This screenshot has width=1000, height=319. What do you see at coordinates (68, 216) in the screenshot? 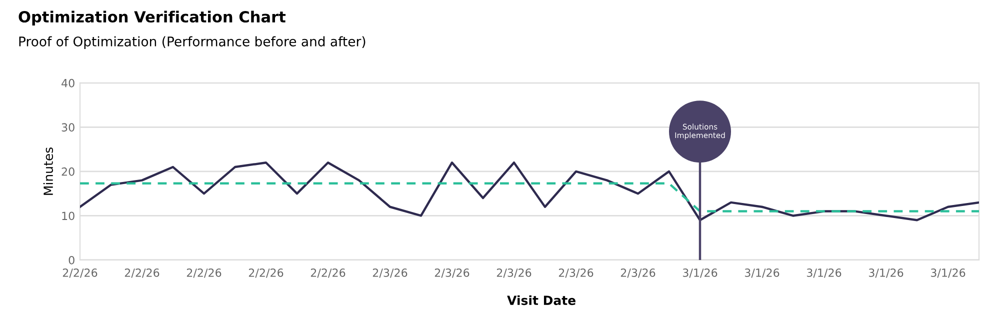
I see `y-tick-label: 10` at bounding box center [68, 216].